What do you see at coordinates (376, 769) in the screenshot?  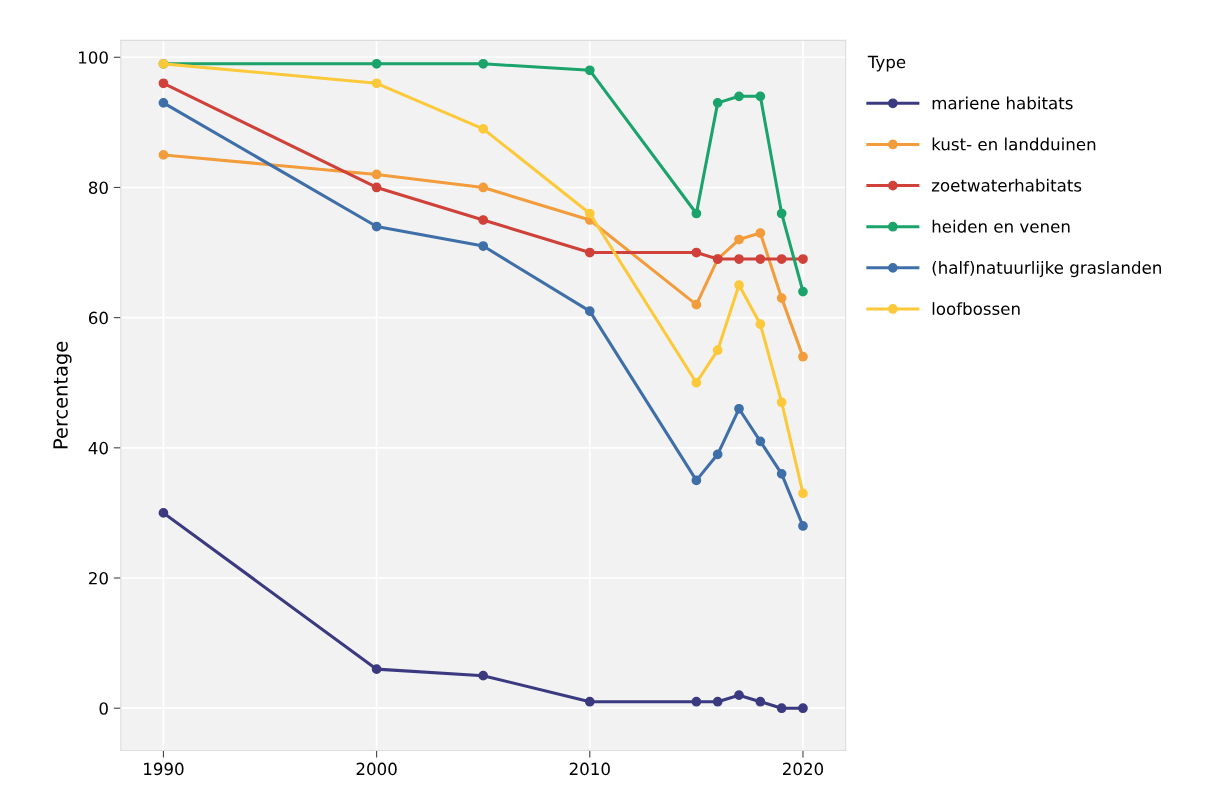 I see `x-tick-label: 2000` at bounding box center [376, 769].